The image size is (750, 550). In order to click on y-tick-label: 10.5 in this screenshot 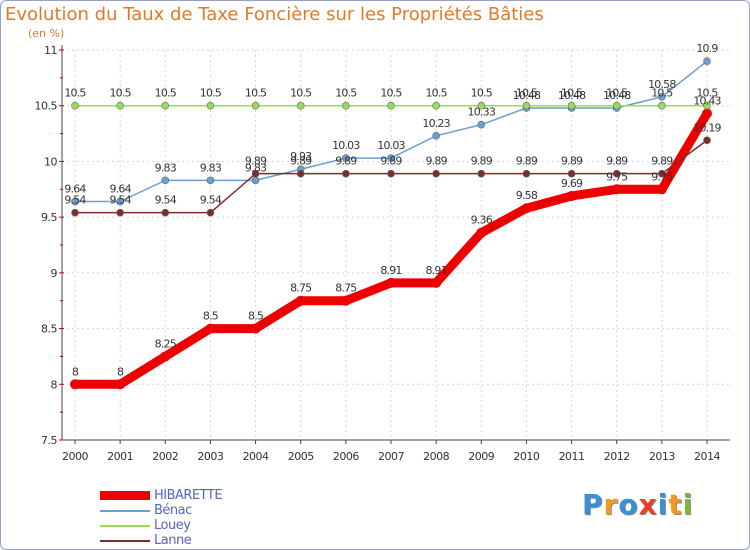, I will do `click(46, 106)`.